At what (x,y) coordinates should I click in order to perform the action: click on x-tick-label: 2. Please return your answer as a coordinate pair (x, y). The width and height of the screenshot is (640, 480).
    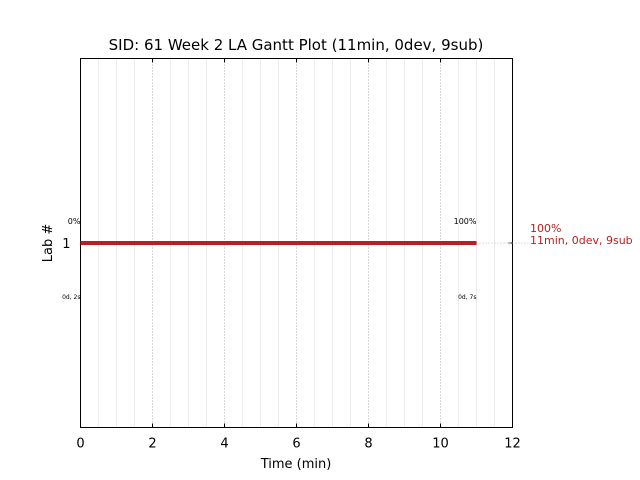
    Looking at the image, I should click on (152, 444).